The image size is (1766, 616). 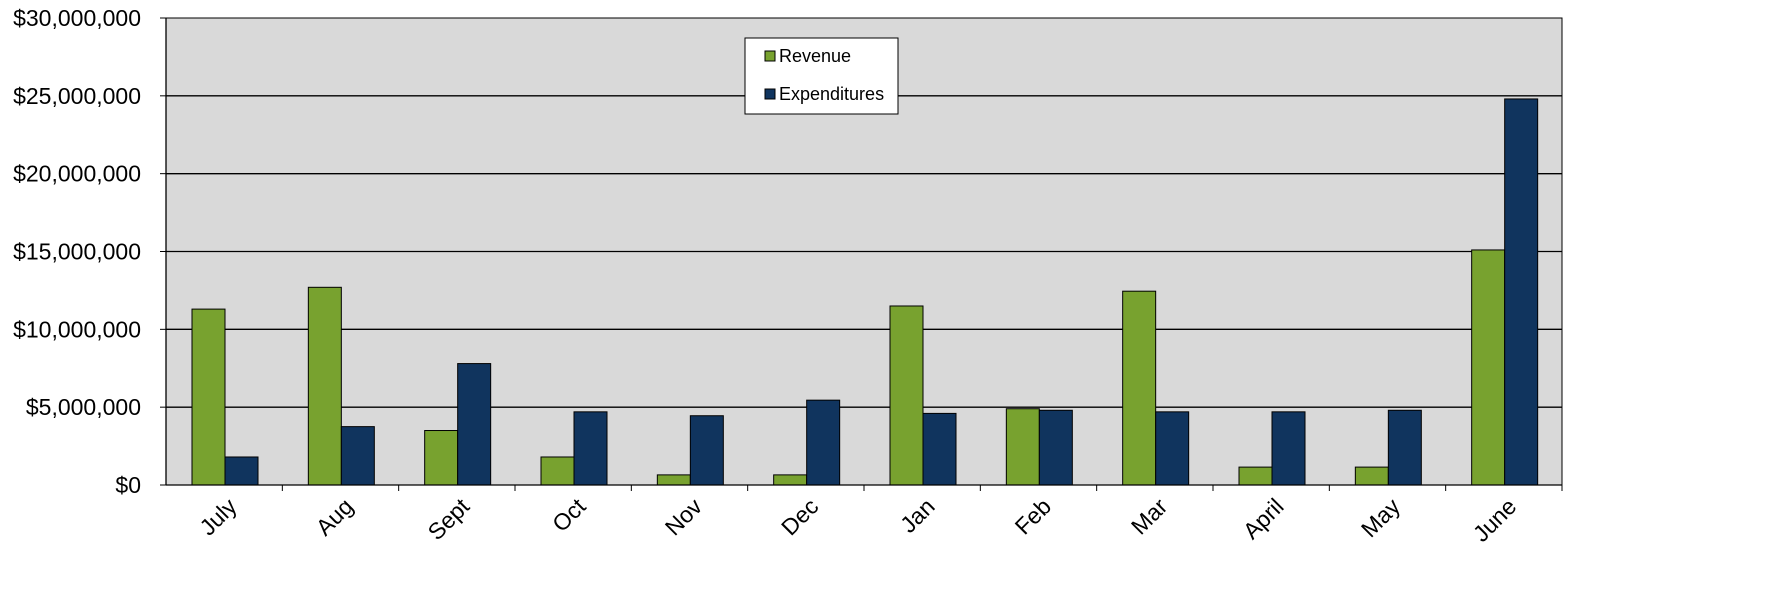 I want to click on bar-revenue-dec, so click(x=790, y=480).